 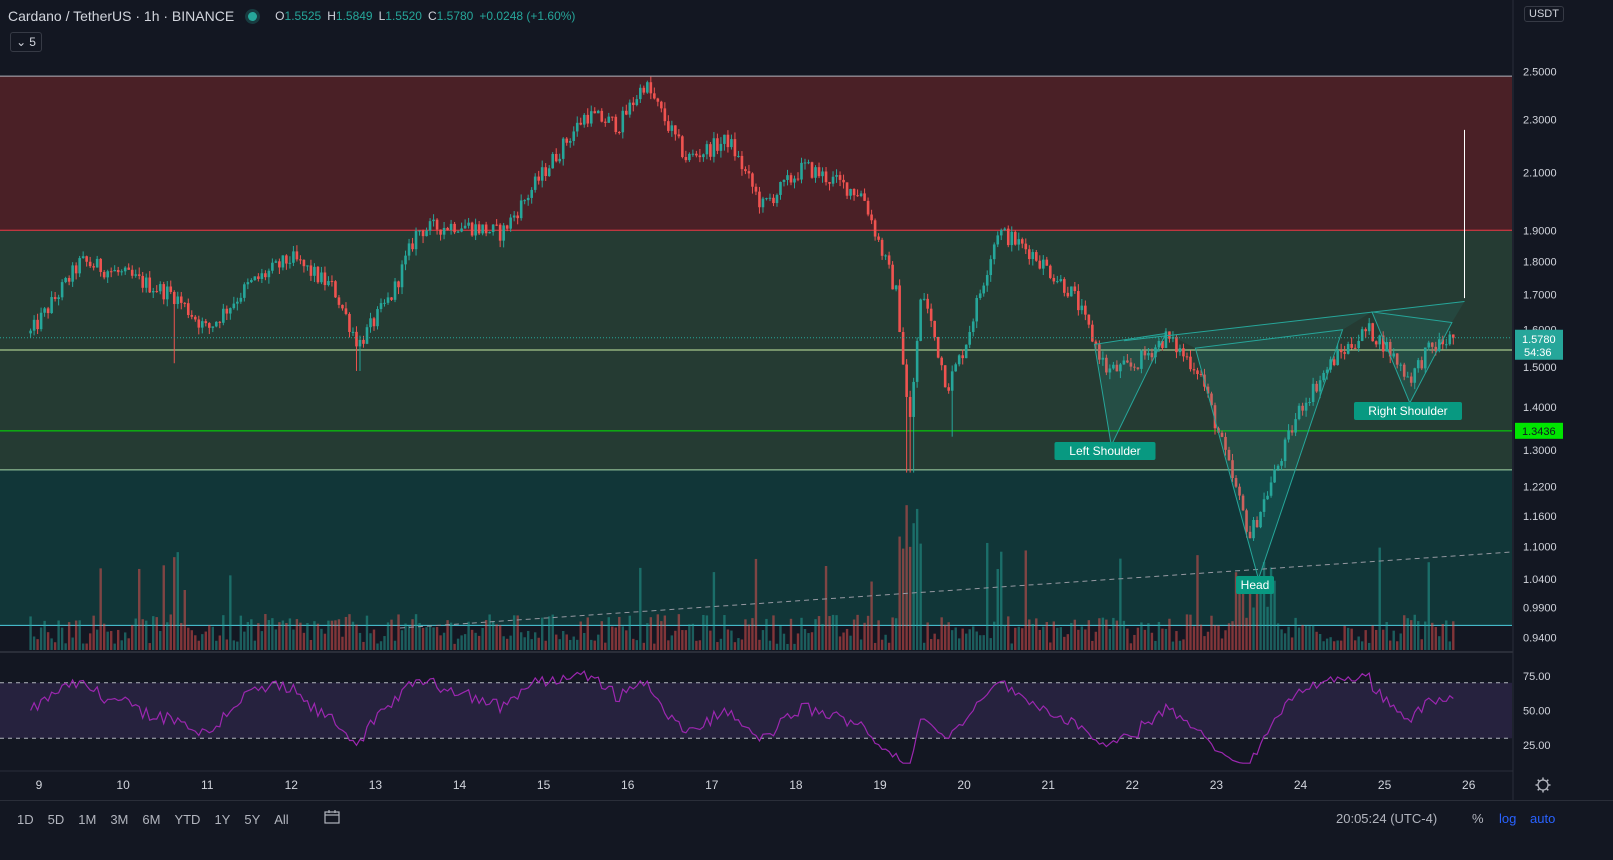 What do you see at coordinates (119, 819) in the screenshot?
I see `range-button-3m: 3M` at bounding box center [119, 819].